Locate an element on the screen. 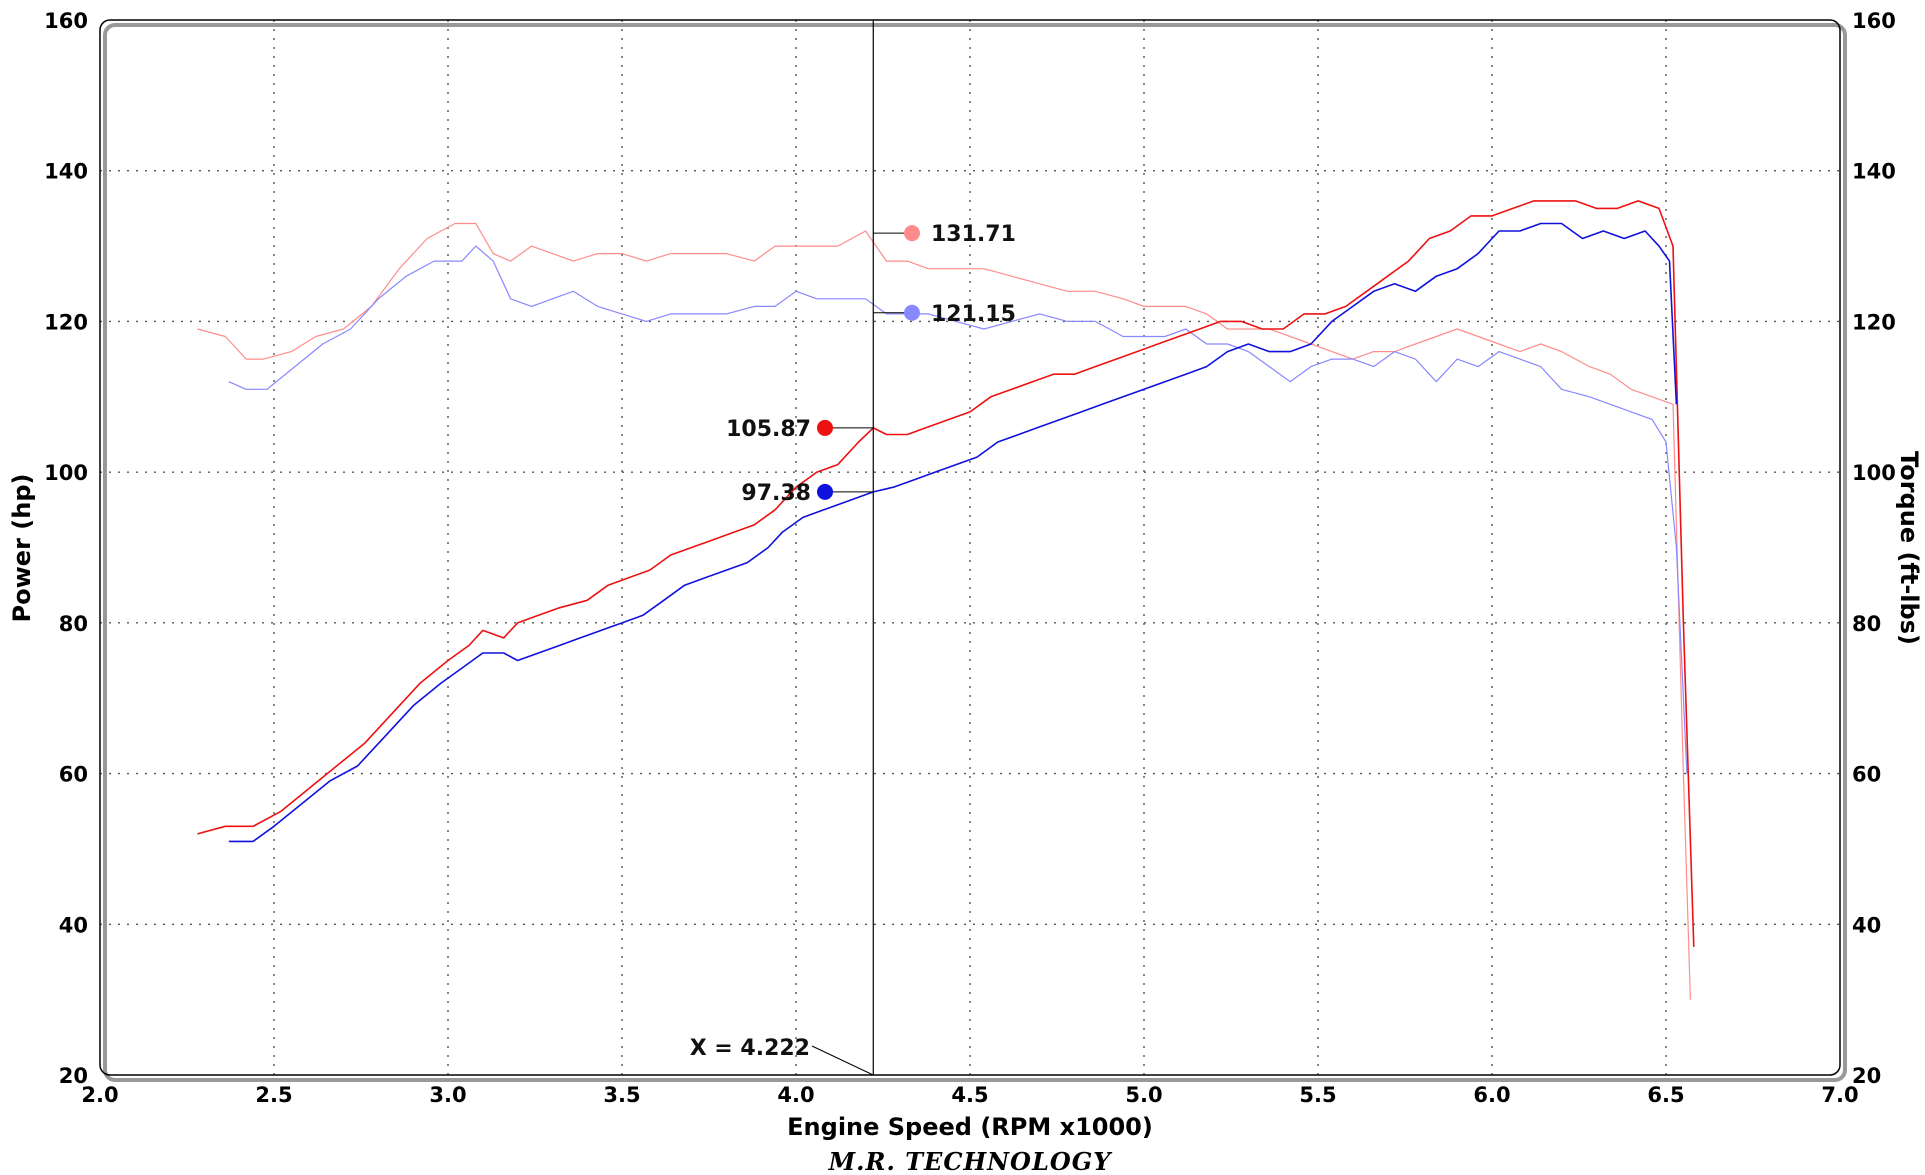  cursor: X = 4.222 is located at coordinates (782, 548).